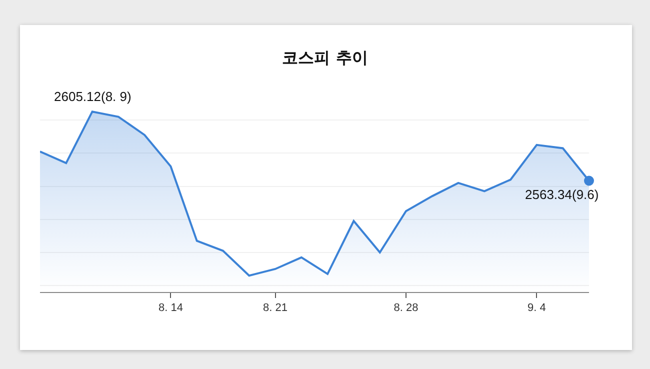 The height and width of the screenshot is (369, 650). I want to click on x-tick-label: 8. 21, so click(275, 308).